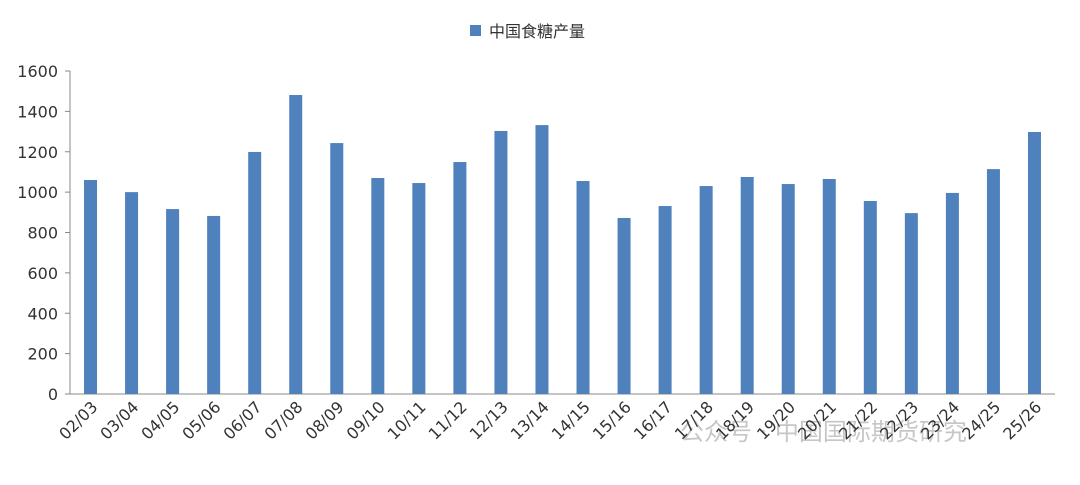 This screenshot has width=1080, height=485. I want to click on y-tick-label: 800, so click(42, 233).